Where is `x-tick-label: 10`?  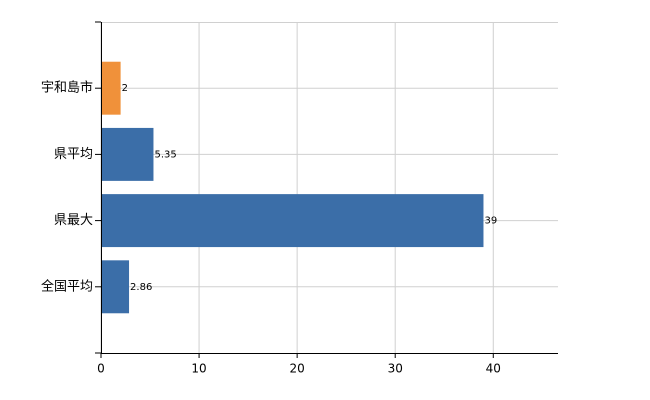 x-tick-label: 10 is located at coordinates (198, 369).